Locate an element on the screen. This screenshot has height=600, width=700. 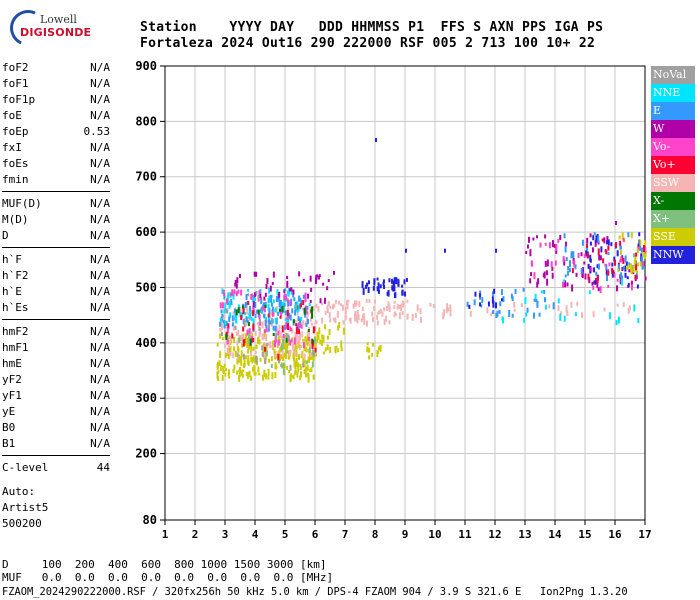
param-row: yF2 N/A is located at coordinates (56, 380).